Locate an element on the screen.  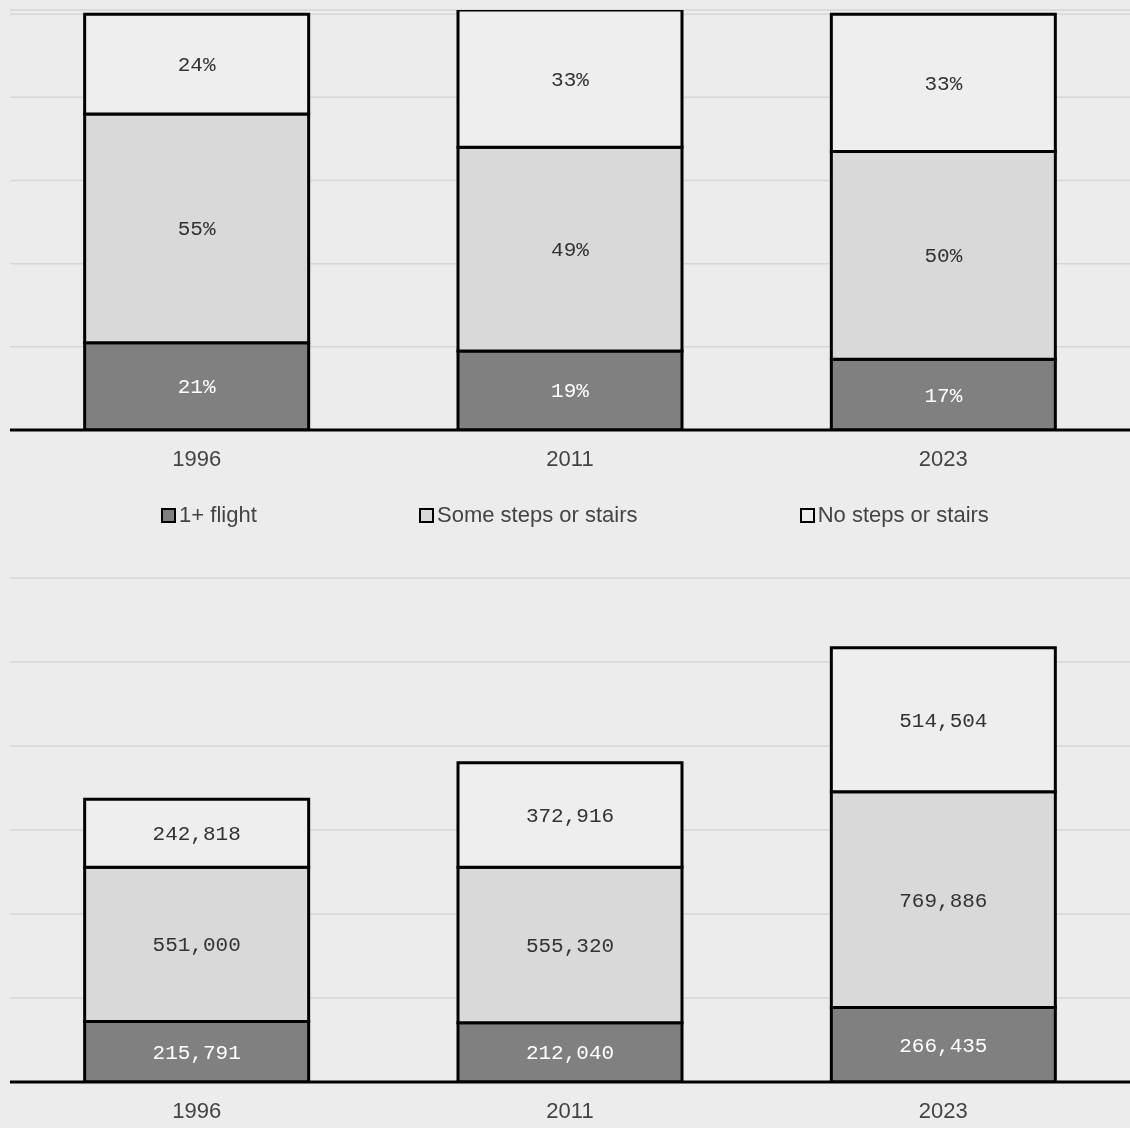
data-label: 551,000 is located at coordinates (196, 946).